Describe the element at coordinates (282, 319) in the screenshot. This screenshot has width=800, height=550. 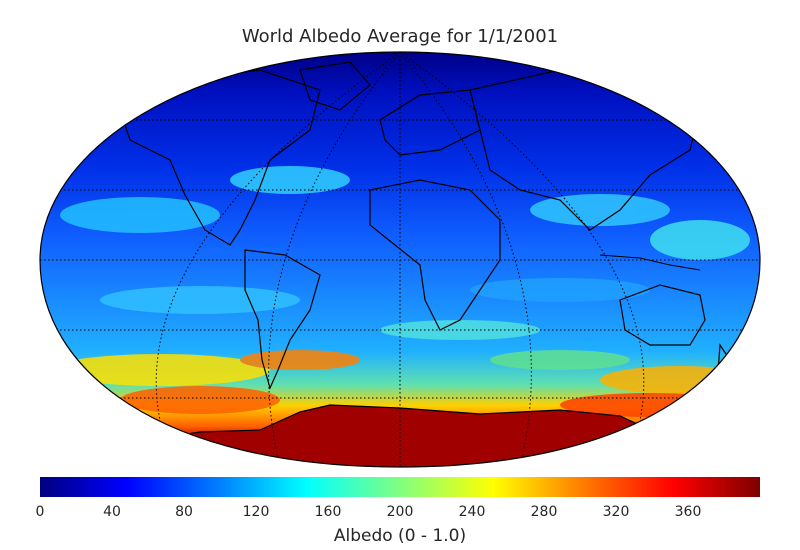
I see `south-america` at that location.